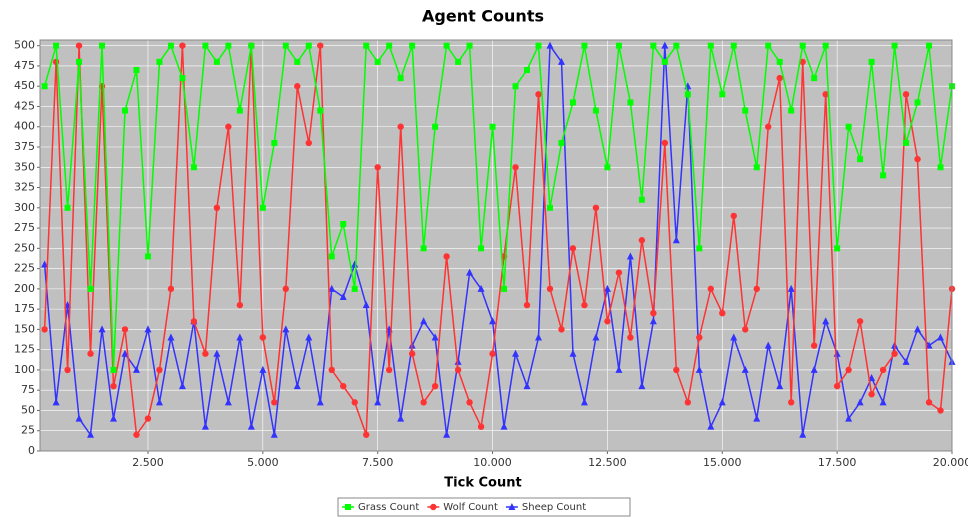 The width and height of the screenshot is (968, 523). What do you see at coordinates (263, 462) in the screenshot?
I see `x-tick-label: 5.000` at bounding box center [263, 462].